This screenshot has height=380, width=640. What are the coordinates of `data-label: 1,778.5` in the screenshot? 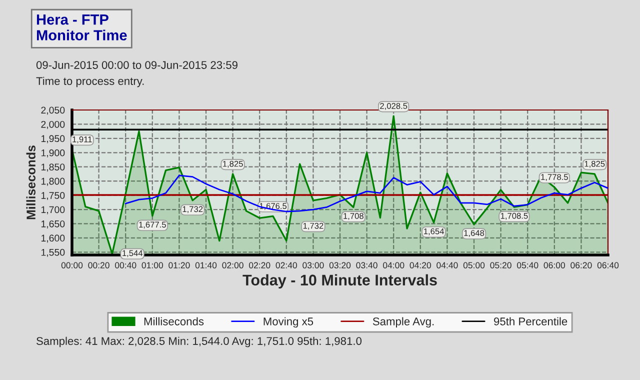 It's located at (554, 177).